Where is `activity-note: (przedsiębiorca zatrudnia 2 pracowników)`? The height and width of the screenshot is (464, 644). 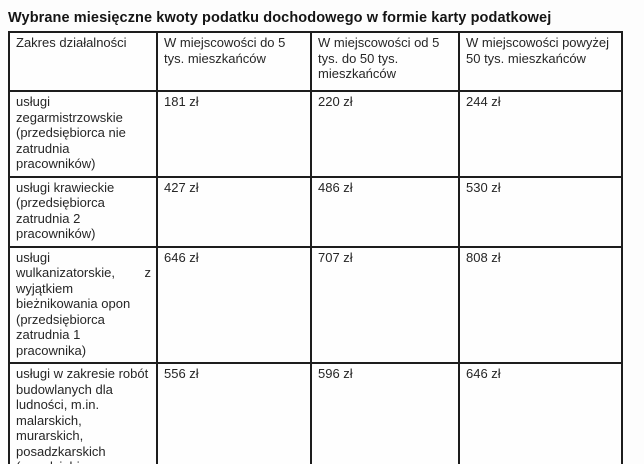 activity-note: (przedsiębiorca zatrudnia 2 pracowników) is located at coordinates (60, 218).